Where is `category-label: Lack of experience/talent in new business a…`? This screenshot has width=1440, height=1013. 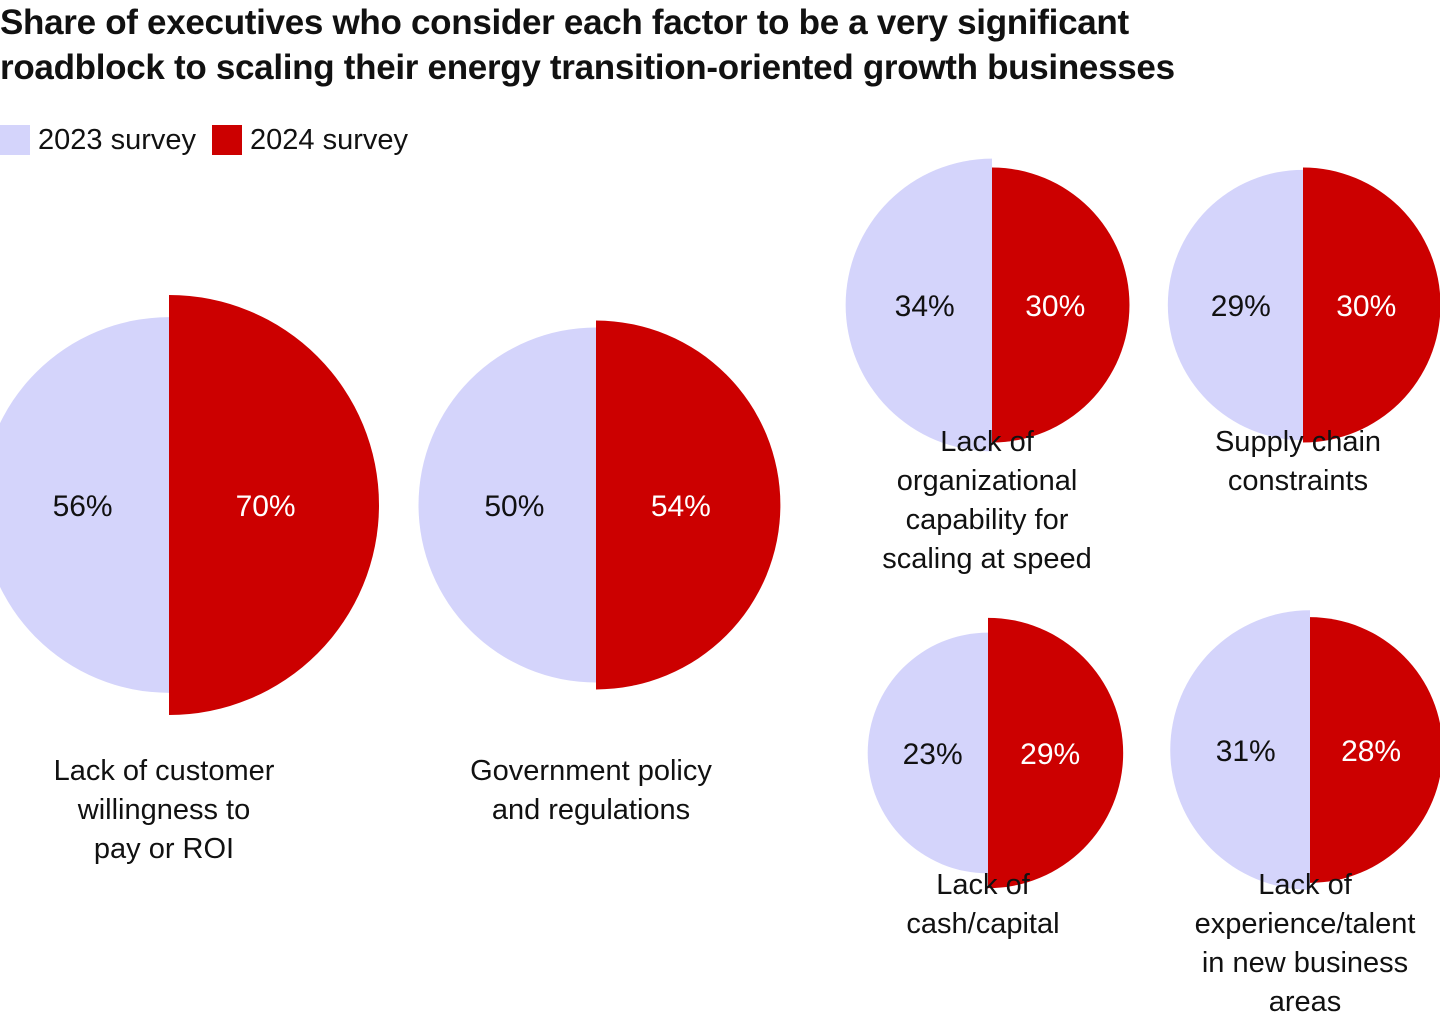
category-label: Lack of experience/talent in new business a… is located at coordinates (1305, 941).